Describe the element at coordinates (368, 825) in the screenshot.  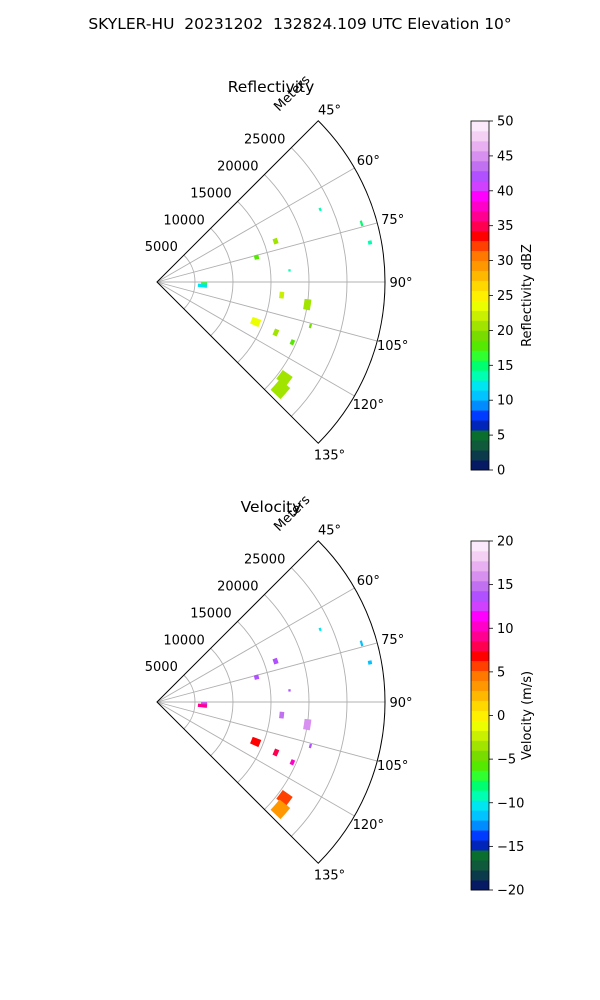
I see `azimuth-tick-label: 120°` at that location.